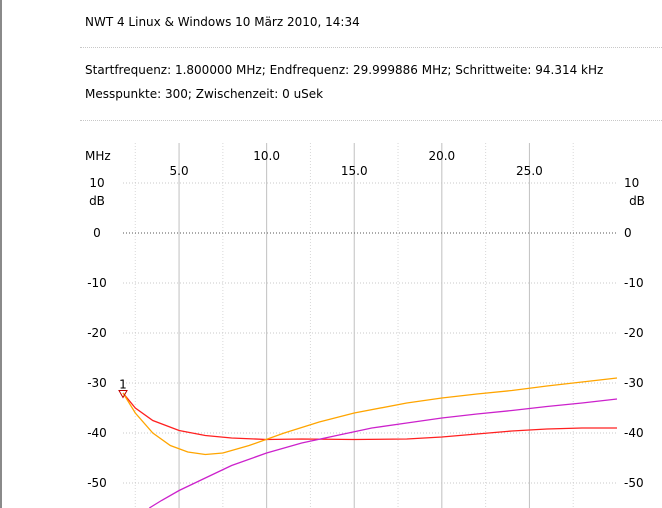 The height and width of the screenshot is (508, 662). I want to click on y-tick-label-left: -20, so click(97, 333).